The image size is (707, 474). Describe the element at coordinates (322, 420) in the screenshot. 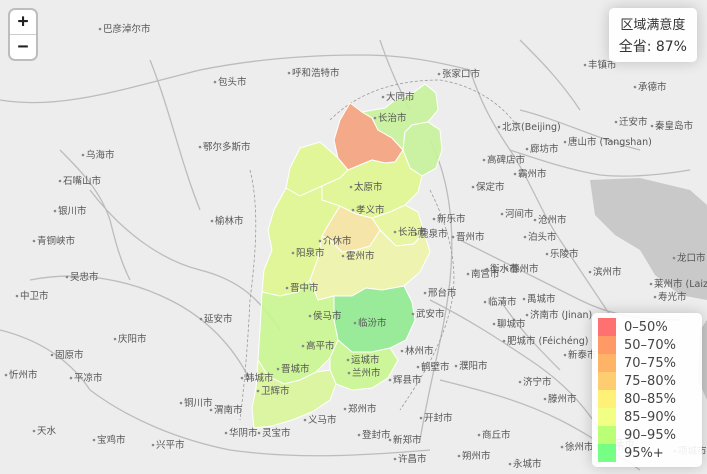

I see `place-label: 义马市` at that location.